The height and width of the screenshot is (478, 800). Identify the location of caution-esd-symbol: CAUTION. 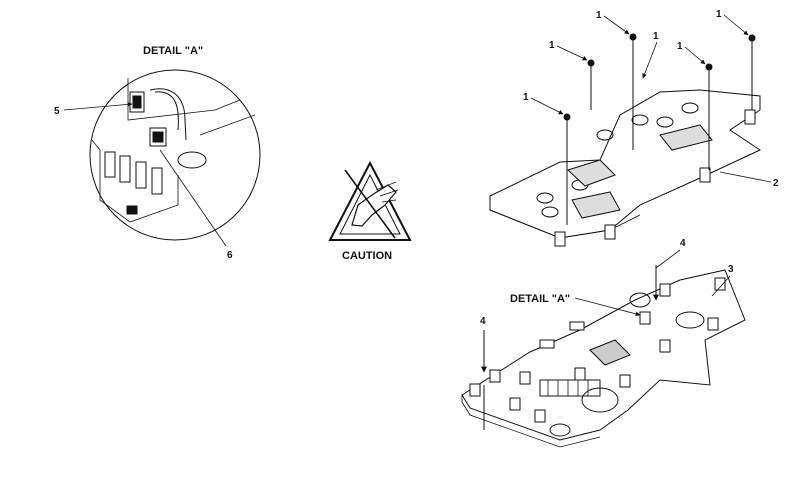
(370, 211).